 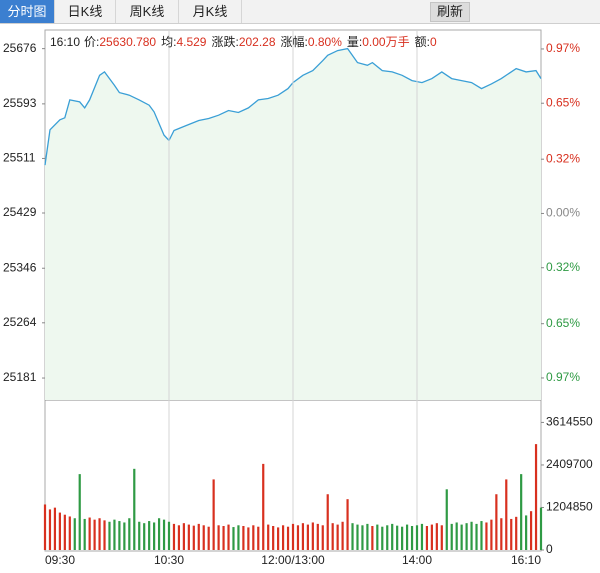 What do you see at coordinates (169, 42) in the screenshot?
I see `info-label: 均:` at bounding box center [169, 42].